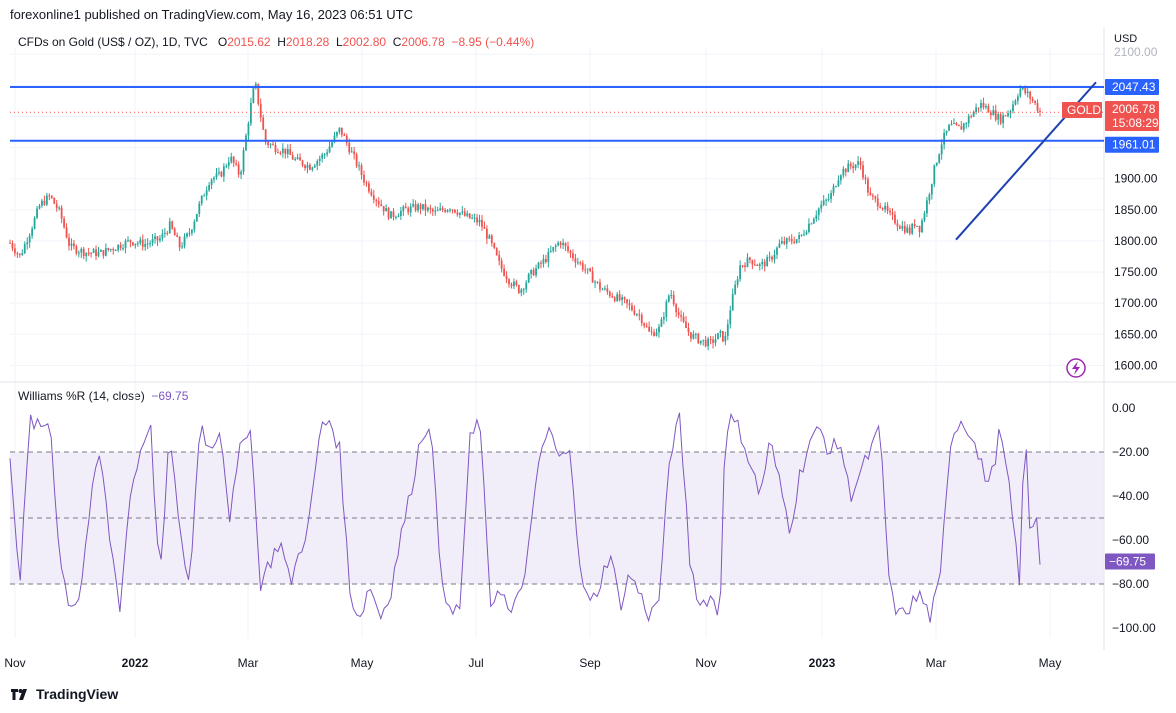  I want to click on lightning-icon, so click(1076, 368).